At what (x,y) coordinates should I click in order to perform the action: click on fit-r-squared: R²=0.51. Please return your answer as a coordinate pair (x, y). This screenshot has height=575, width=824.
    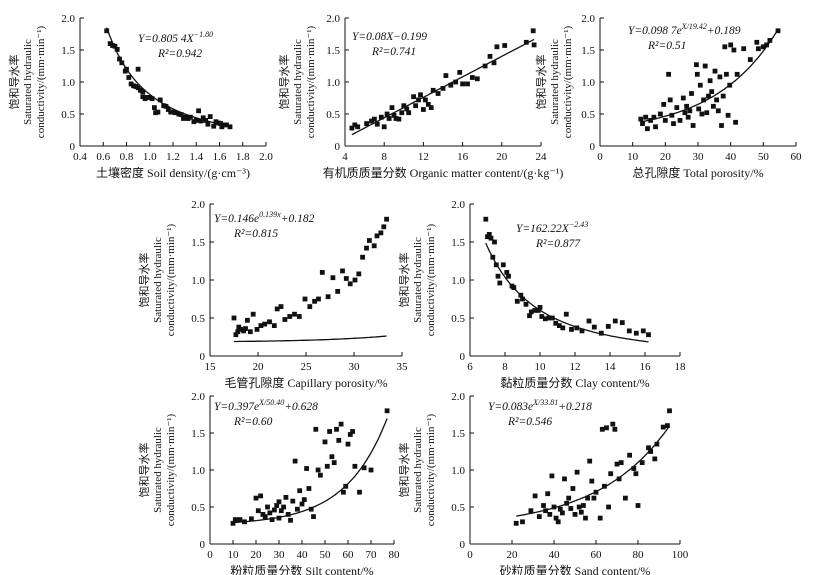
    Looking at the image, I should click on (666, 46).